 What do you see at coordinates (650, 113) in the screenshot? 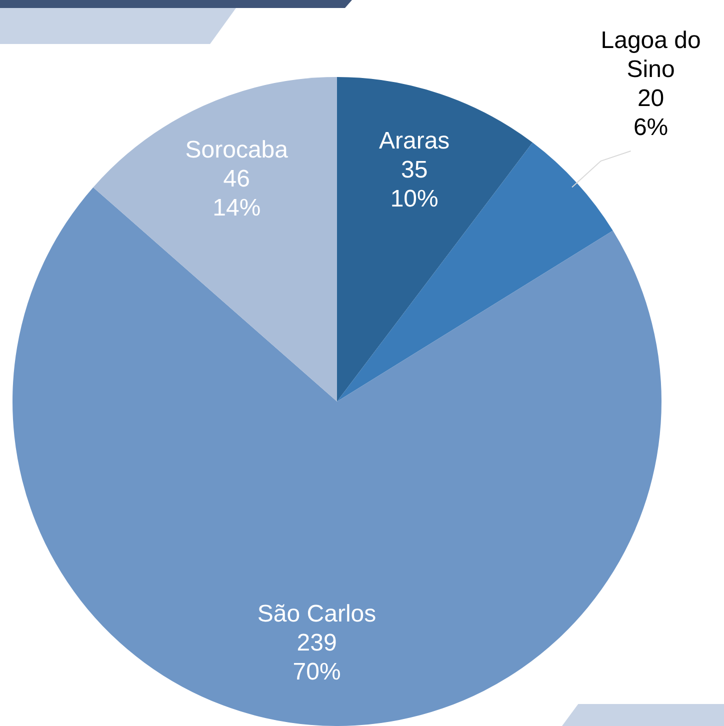
I see `data-label: 20 6%` at bounding box center [650, 113].